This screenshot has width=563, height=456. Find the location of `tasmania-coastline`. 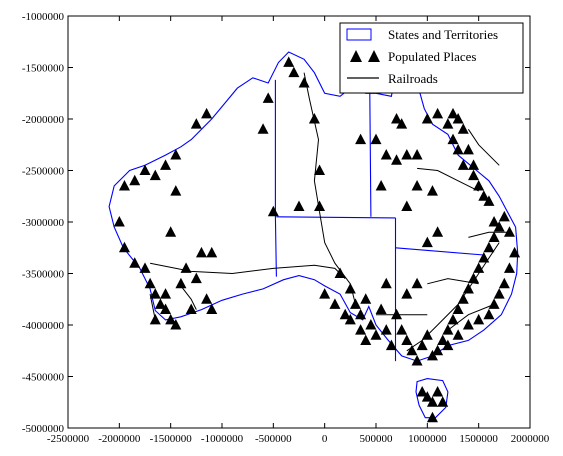

tasmania-coastline is located at coordinates (432, 398).